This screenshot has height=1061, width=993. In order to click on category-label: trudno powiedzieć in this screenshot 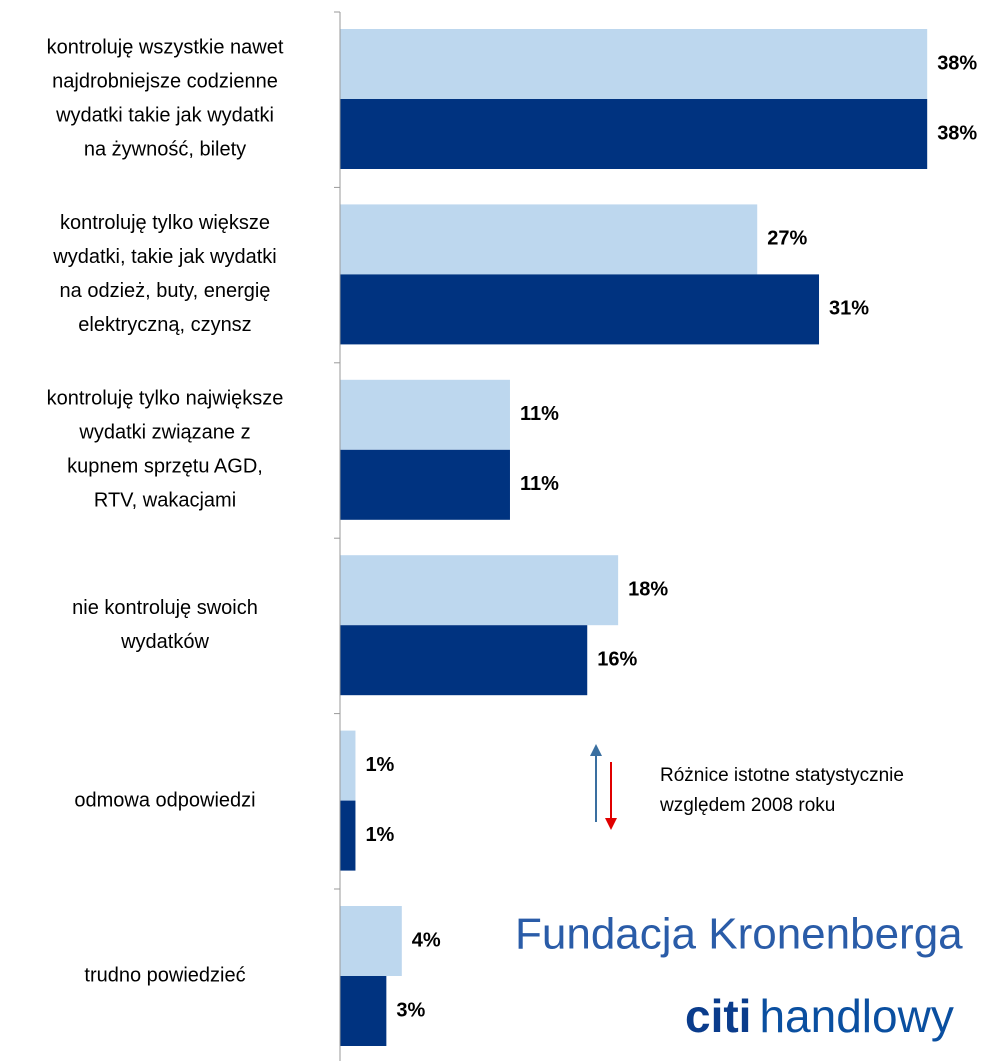, I will do `click(164, 976)`.